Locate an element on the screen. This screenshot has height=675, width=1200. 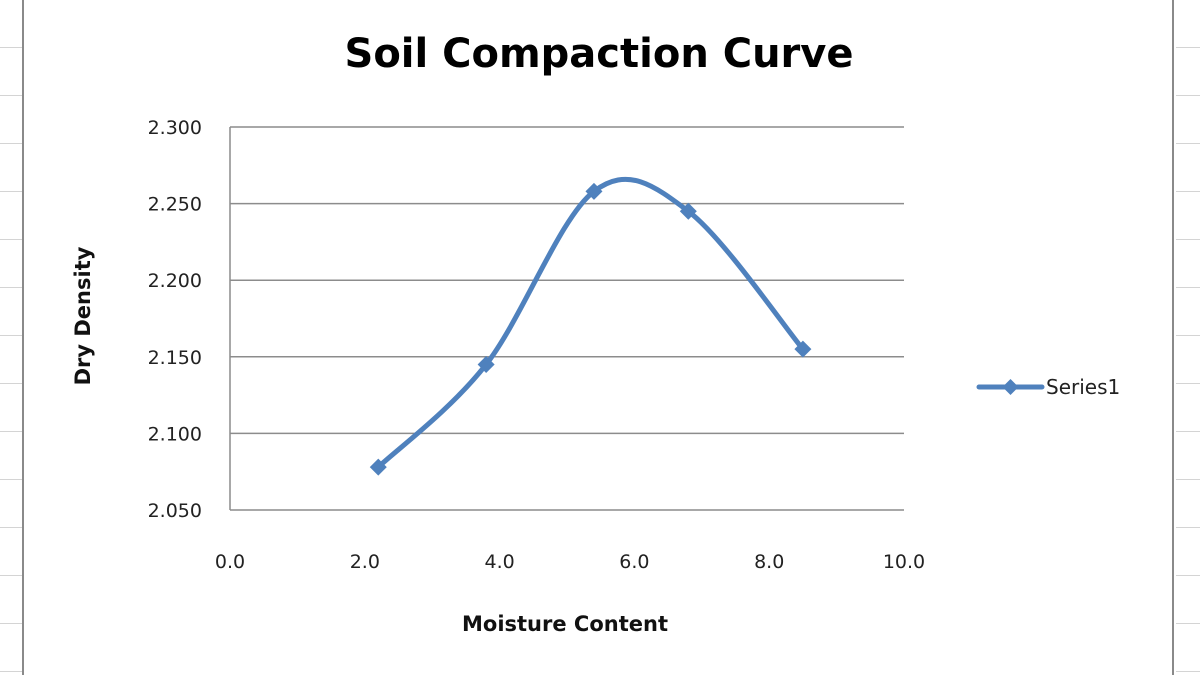
y-tick-label-3: 2.200 is located at coordinates (175, 281).